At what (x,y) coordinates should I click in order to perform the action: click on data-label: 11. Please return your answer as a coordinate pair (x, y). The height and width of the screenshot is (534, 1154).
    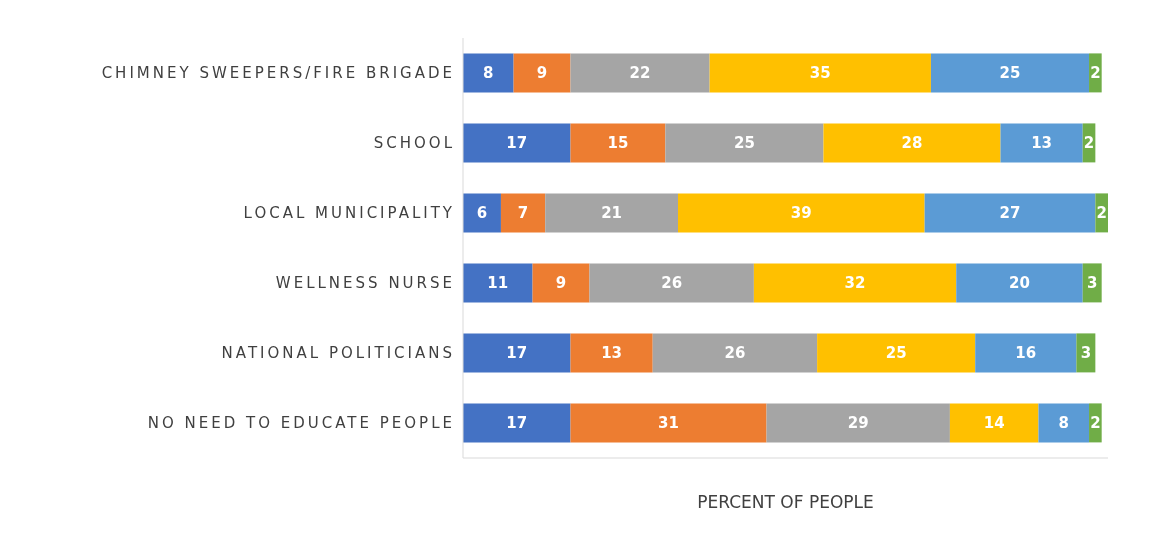
    Looking at the image, I should click on (498, 283).